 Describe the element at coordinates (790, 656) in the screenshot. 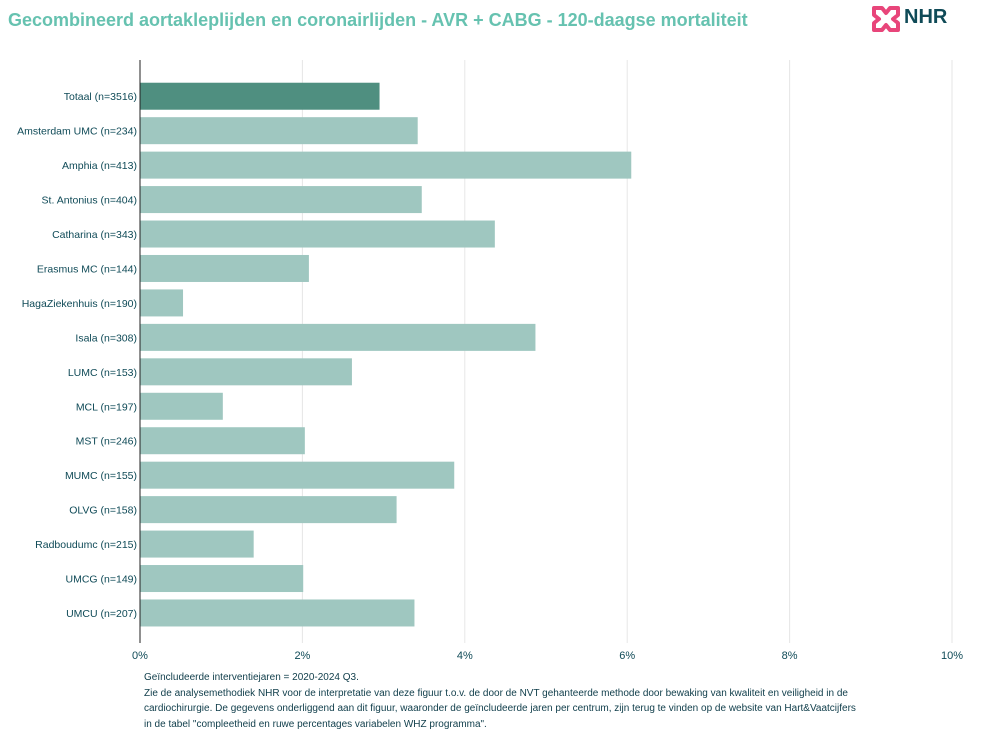

I see `x-tick-label: 8%` at that location.